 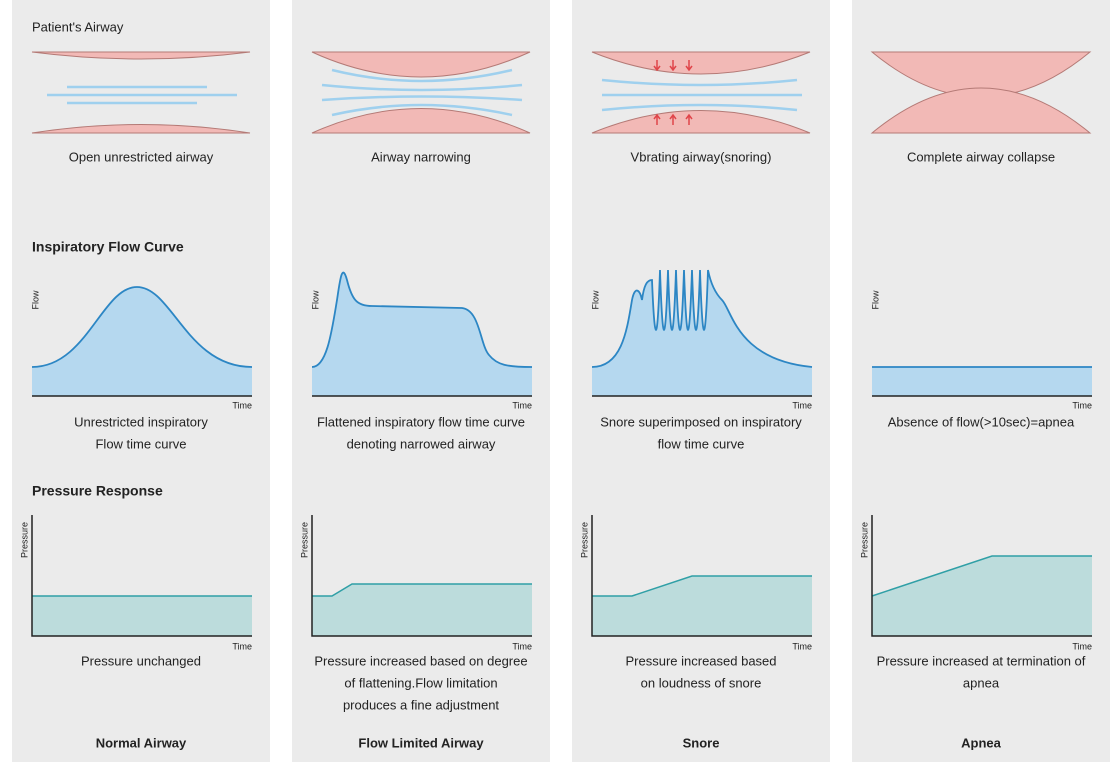 What do you see at coordinates (701, 682) in the screenshot?
I see `pressure-caption: on loudness of snore` at bounding box center [701, 682].